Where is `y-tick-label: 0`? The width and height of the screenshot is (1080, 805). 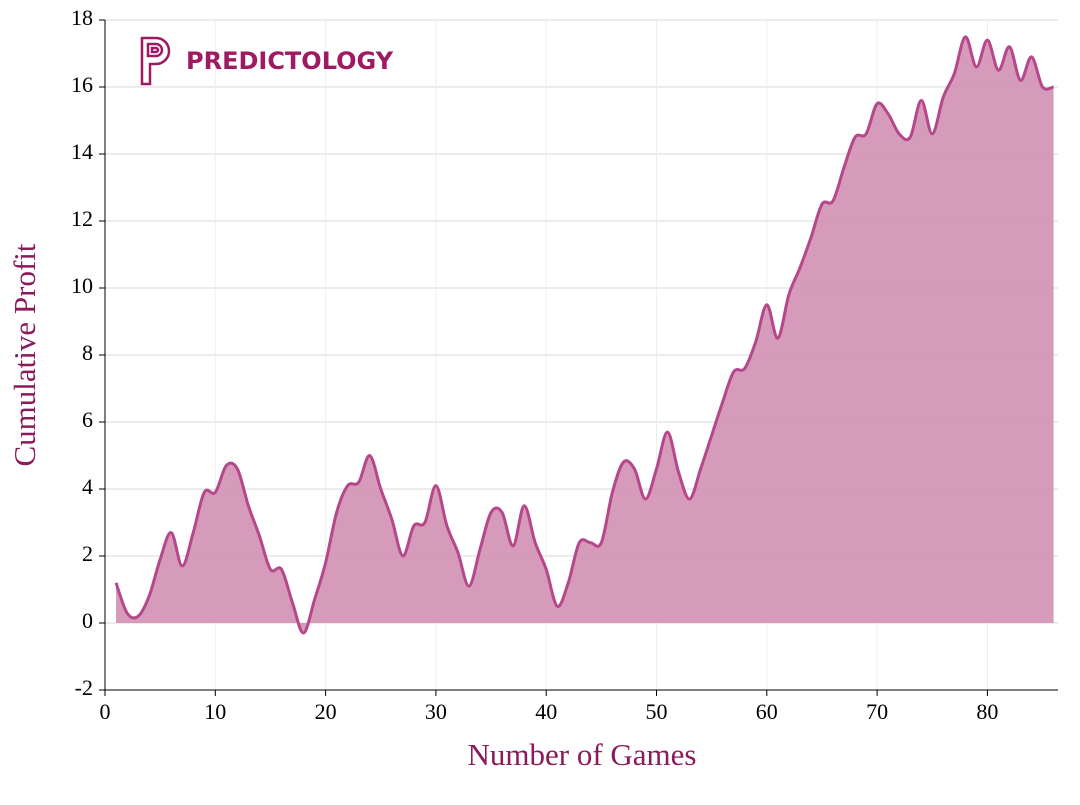 y-tick-label: 0 is located at coordinates (87, 620).